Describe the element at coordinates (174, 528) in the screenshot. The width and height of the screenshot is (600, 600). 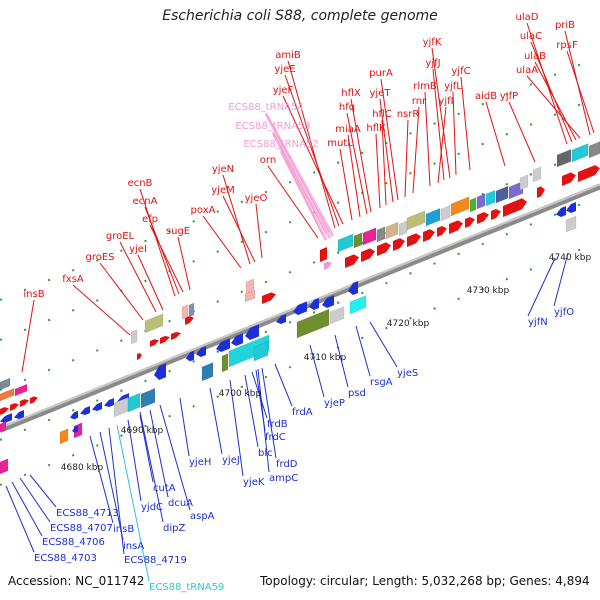
I see `gene-label: dipZ` at that location.